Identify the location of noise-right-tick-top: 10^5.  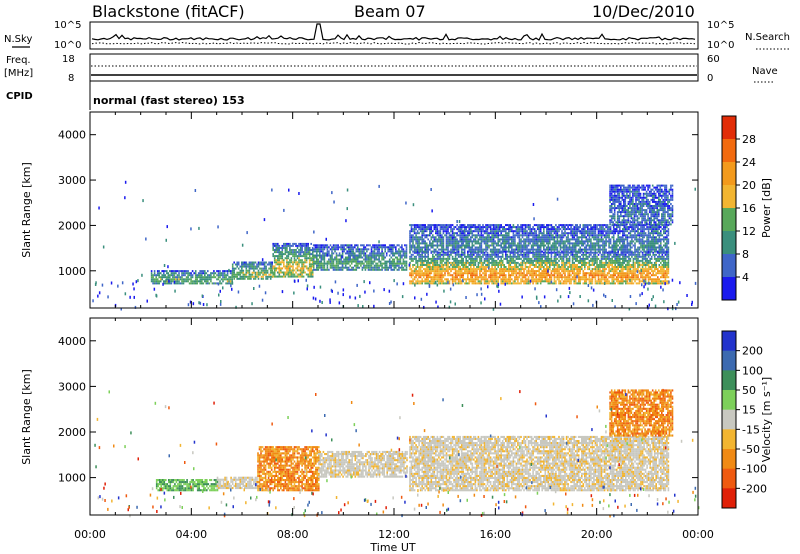
(720, 25).